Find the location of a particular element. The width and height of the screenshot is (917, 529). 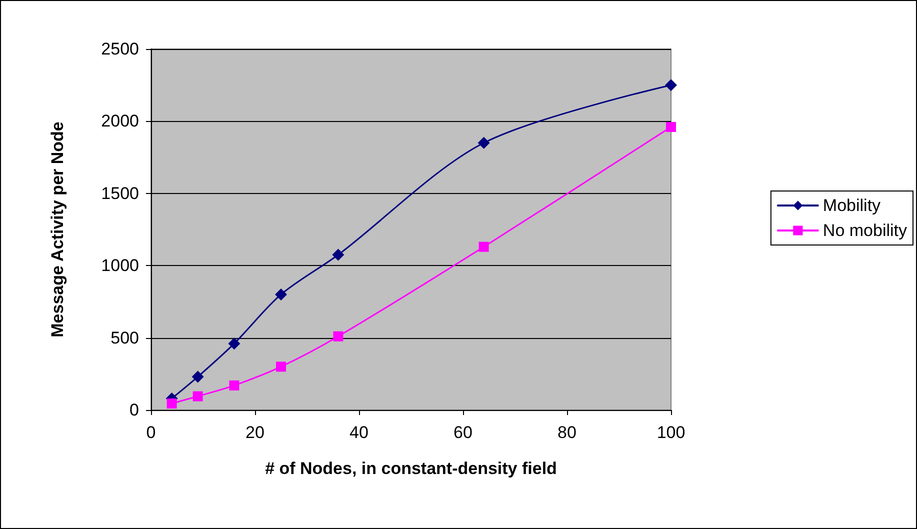

y-tick-label: 0 is located at coordinates (134, 410).